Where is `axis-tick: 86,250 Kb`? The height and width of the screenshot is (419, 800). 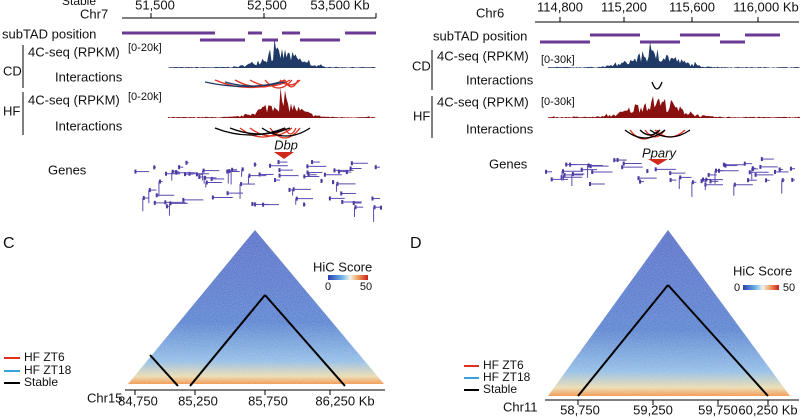 axis-tick: 86,250 Kb is located at coordinates (344, 400).